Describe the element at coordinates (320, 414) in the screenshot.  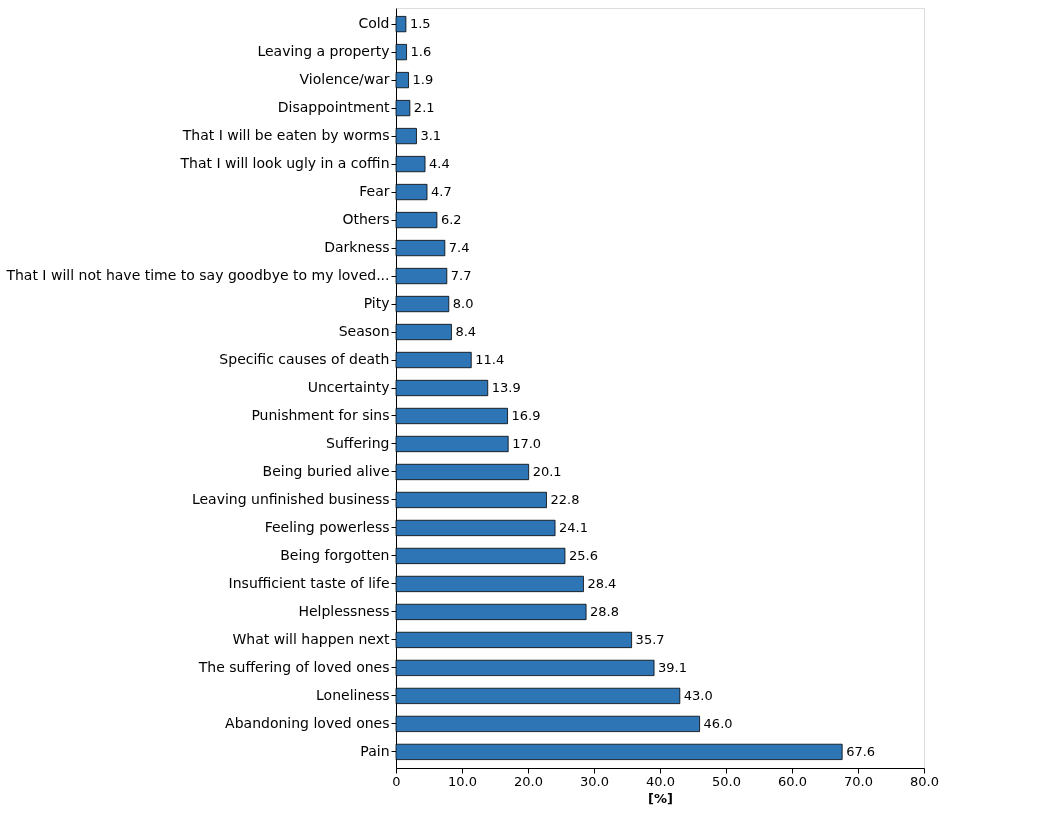
I see `y-tick-label: Punishment for sins` at that location.